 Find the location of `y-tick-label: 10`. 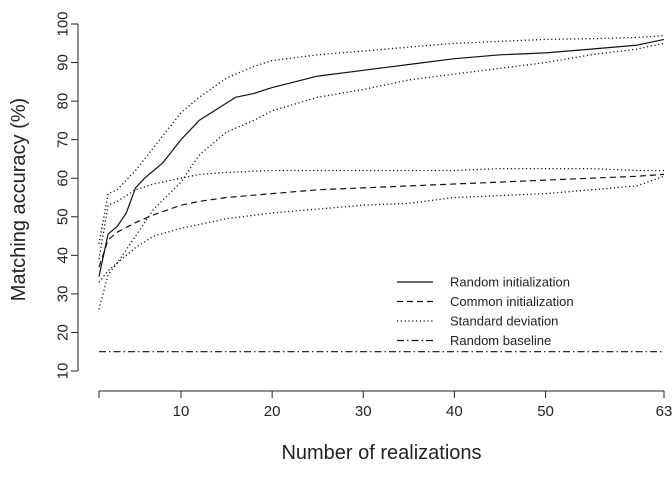

y-tick-label: 10 is located at coordinates (63, 371).